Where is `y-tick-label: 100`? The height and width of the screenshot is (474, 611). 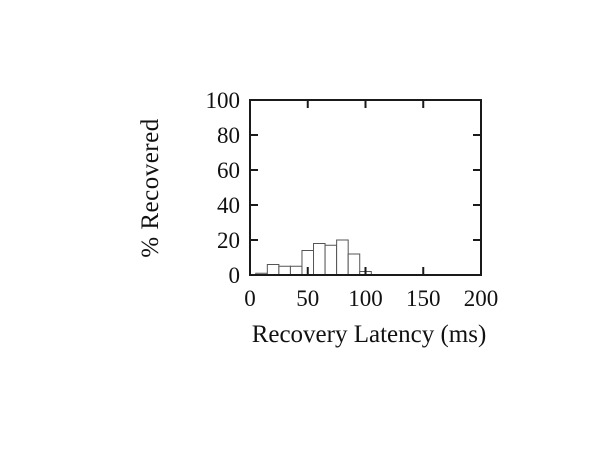
y-tick-label: 100 is located at coordinates (223, 100).